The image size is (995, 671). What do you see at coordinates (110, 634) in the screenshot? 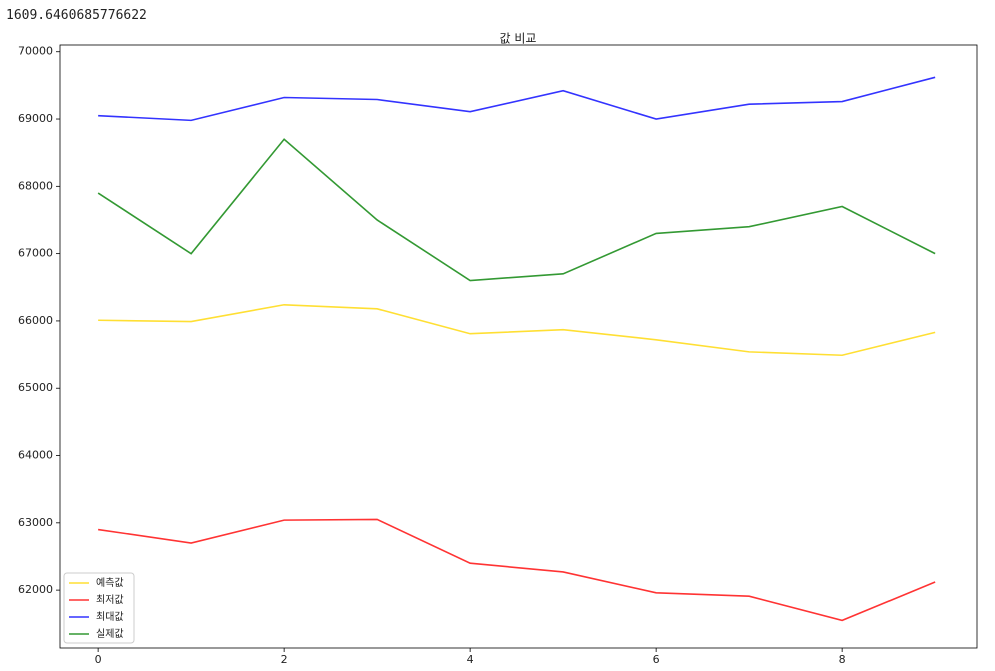
I see `legend-label: 실제값` at bounding box center [110, 634].